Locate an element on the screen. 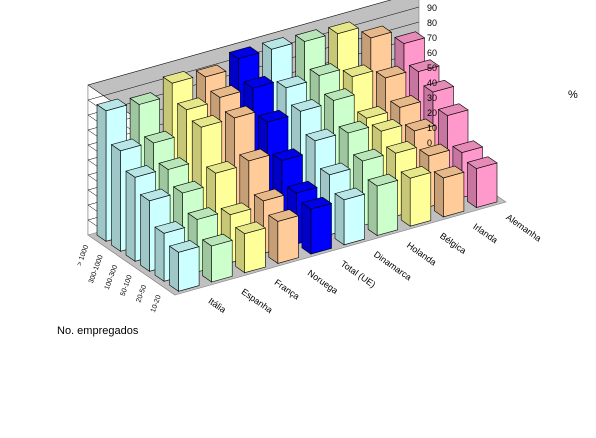 The image size is (596, 438). y-tick-label: 0 is located at coordinates (429, 143).